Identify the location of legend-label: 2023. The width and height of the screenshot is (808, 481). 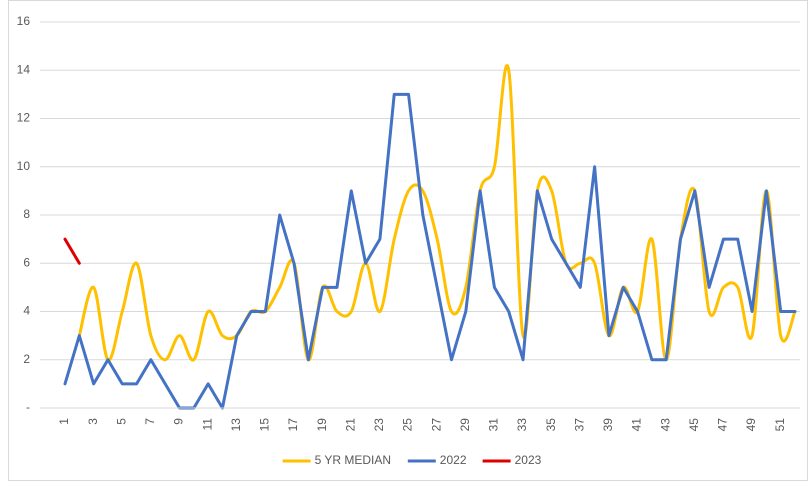
(528, 460).